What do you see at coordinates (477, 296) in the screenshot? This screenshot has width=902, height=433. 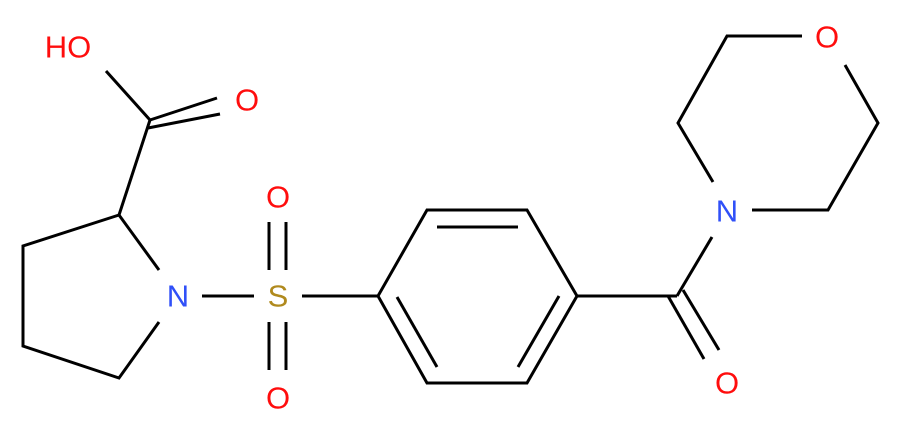 I see `benzene-ring` at bounding box center [477, 296].